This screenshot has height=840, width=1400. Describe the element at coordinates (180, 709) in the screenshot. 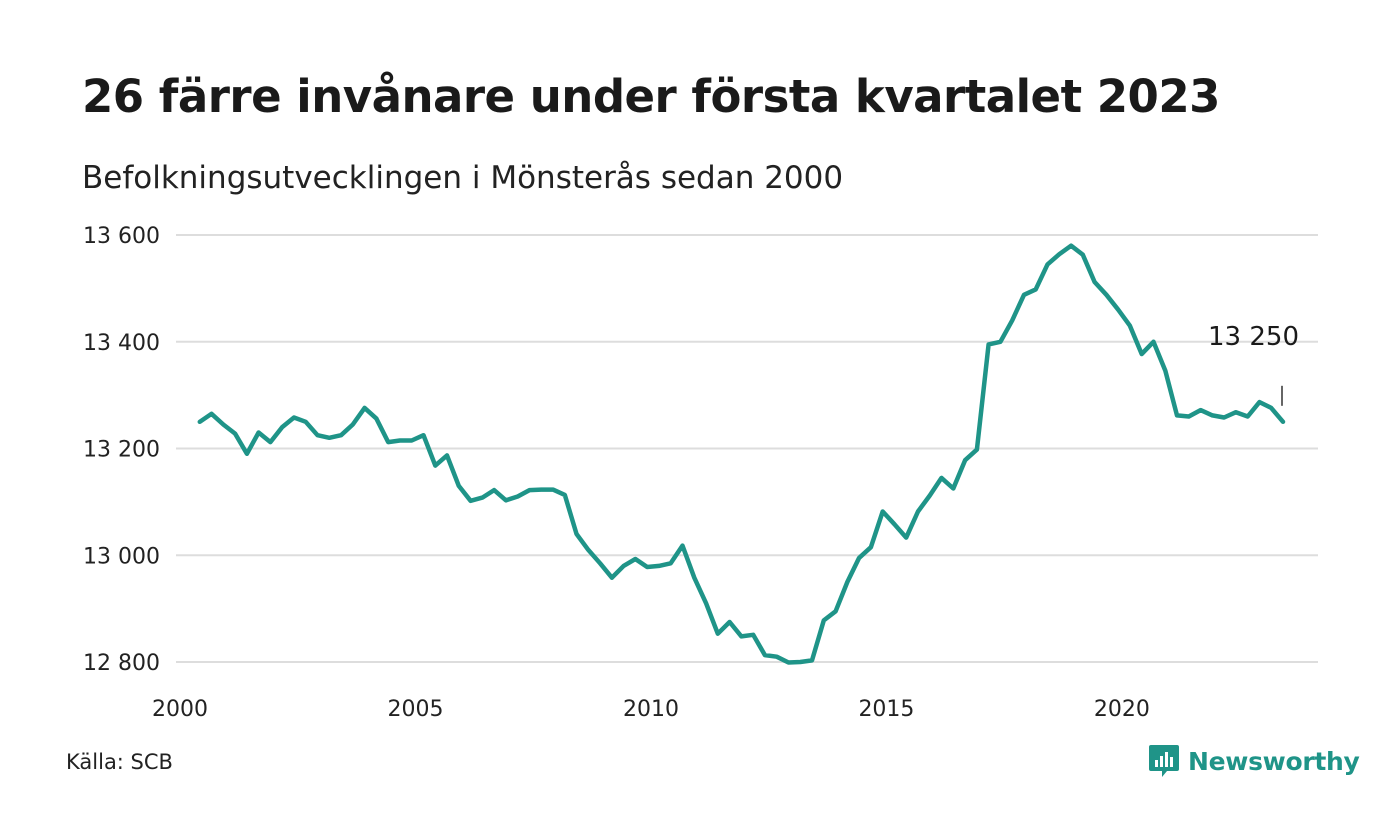

I see `x-tick-label: 2000` at that location.